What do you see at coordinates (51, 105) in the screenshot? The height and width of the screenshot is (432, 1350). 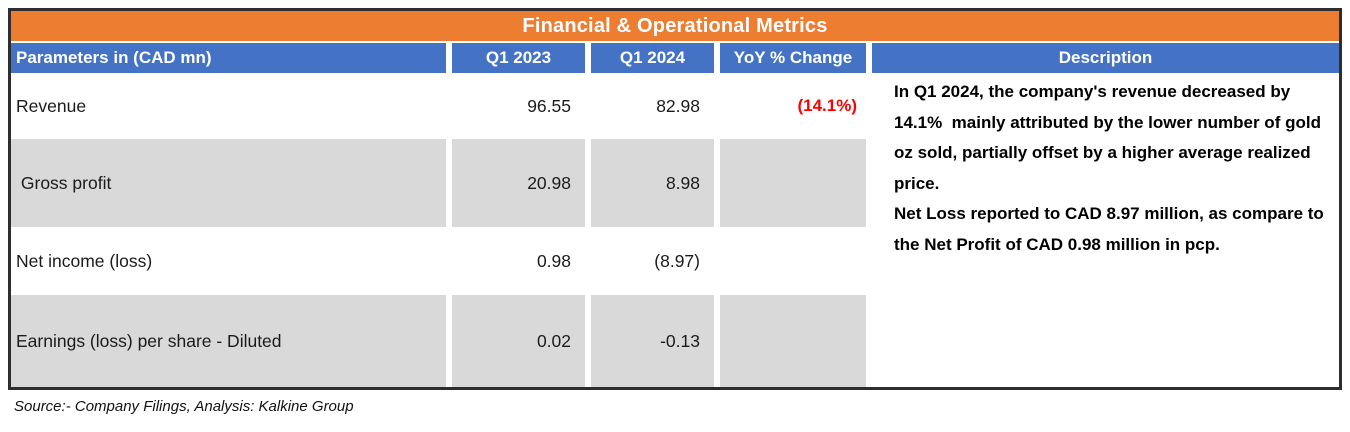 I see `row-revenue-label: Revenue` at bounding box center [51, 105].